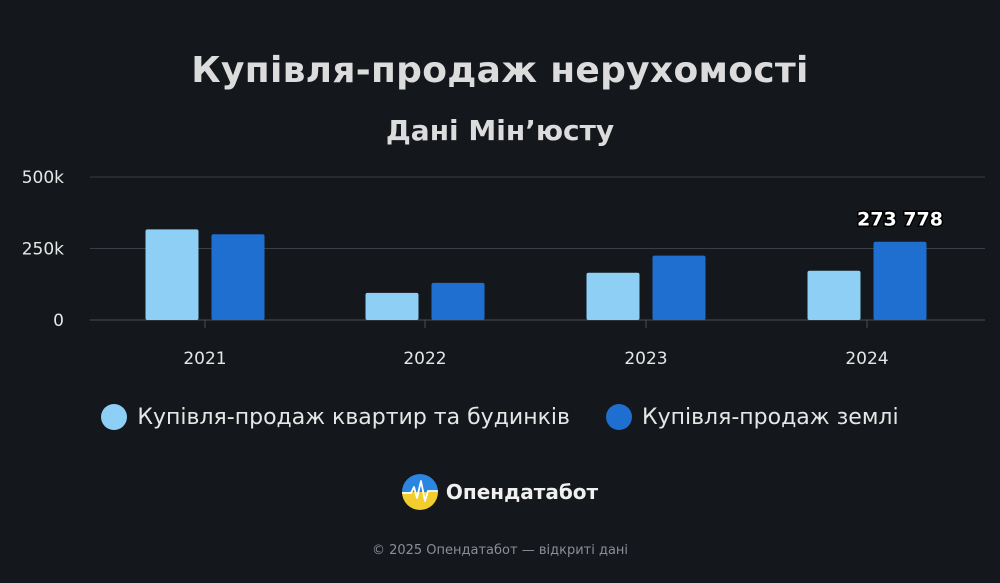 The width and height of the screenshot is (1000, 583). Describe the element at coordinates (834, 295) in the screenshot. I see `bar-apartments-2024` at that location.